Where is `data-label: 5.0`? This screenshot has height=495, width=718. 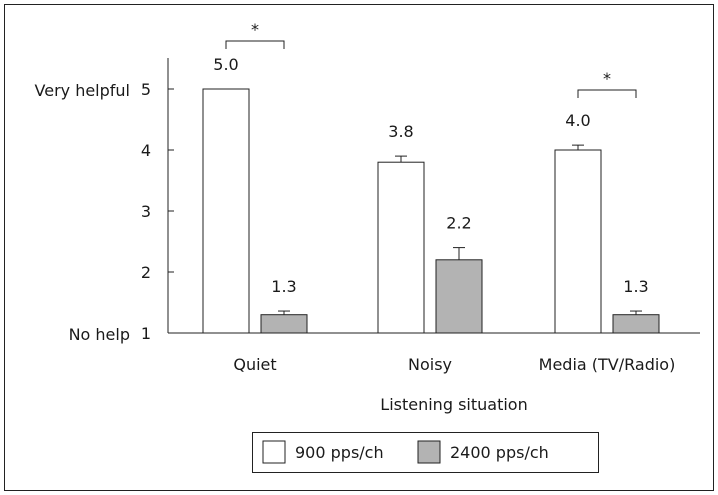 data-label: 5.0 is located at coordinates (225, 64).